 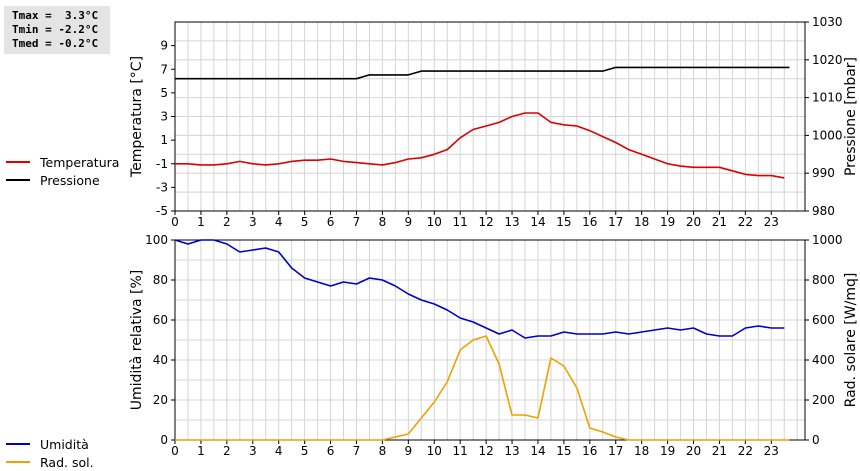 What do you see at coordinates (55, 43) in the screenshot?
I see `stats-tmed: Tmed = -0.2°C` at bounding box center [55, 43].